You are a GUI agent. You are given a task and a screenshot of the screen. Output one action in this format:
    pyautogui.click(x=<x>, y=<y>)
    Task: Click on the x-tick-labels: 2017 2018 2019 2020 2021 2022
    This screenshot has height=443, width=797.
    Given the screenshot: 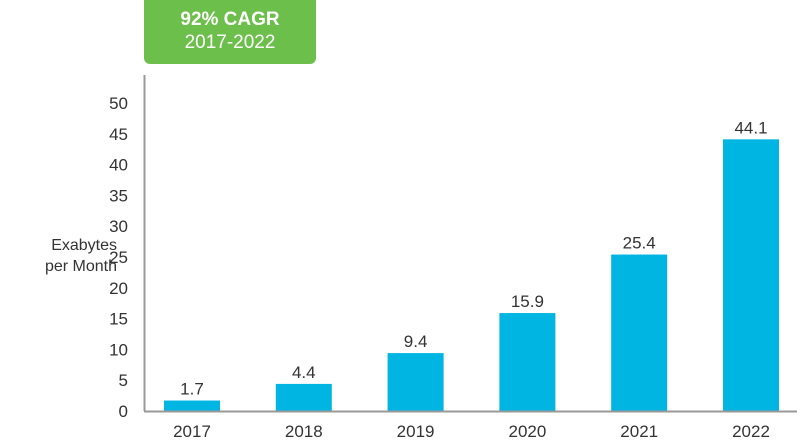 What is the action you would take?
    pyautogui.click(x=471, y=431)
    